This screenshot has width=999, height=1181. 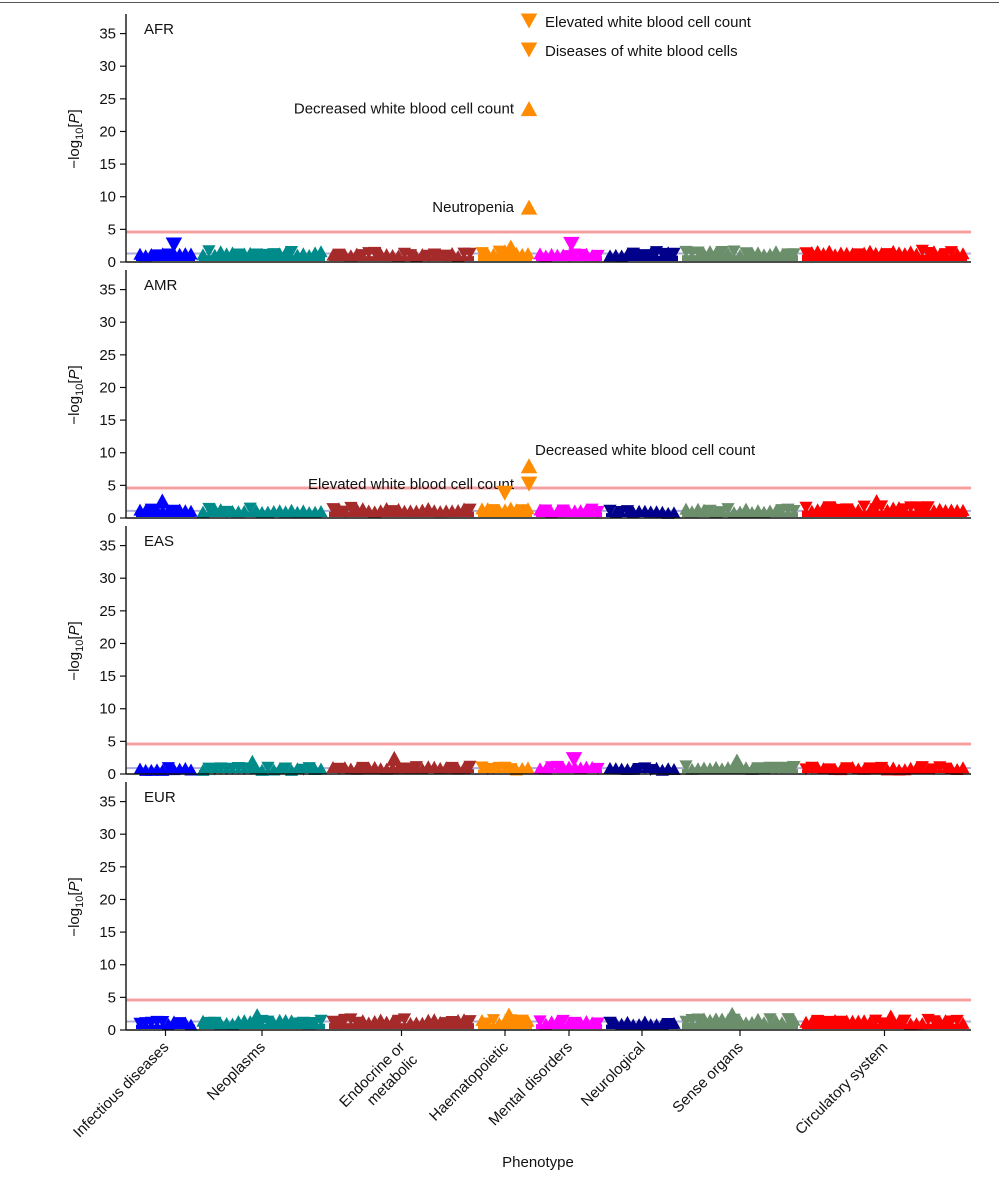 What do you see at coordinates (404, 109) in the screenshot?
I see `point-label: Decreased white blood cell count` at bounding box center [404, 109].